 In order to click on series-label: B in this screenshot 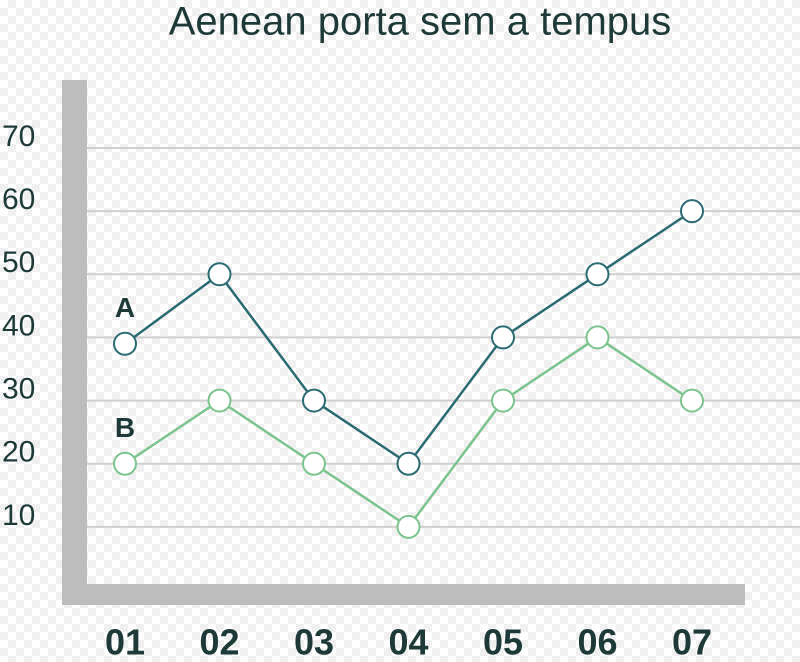, I will do `click(125, 427)`.